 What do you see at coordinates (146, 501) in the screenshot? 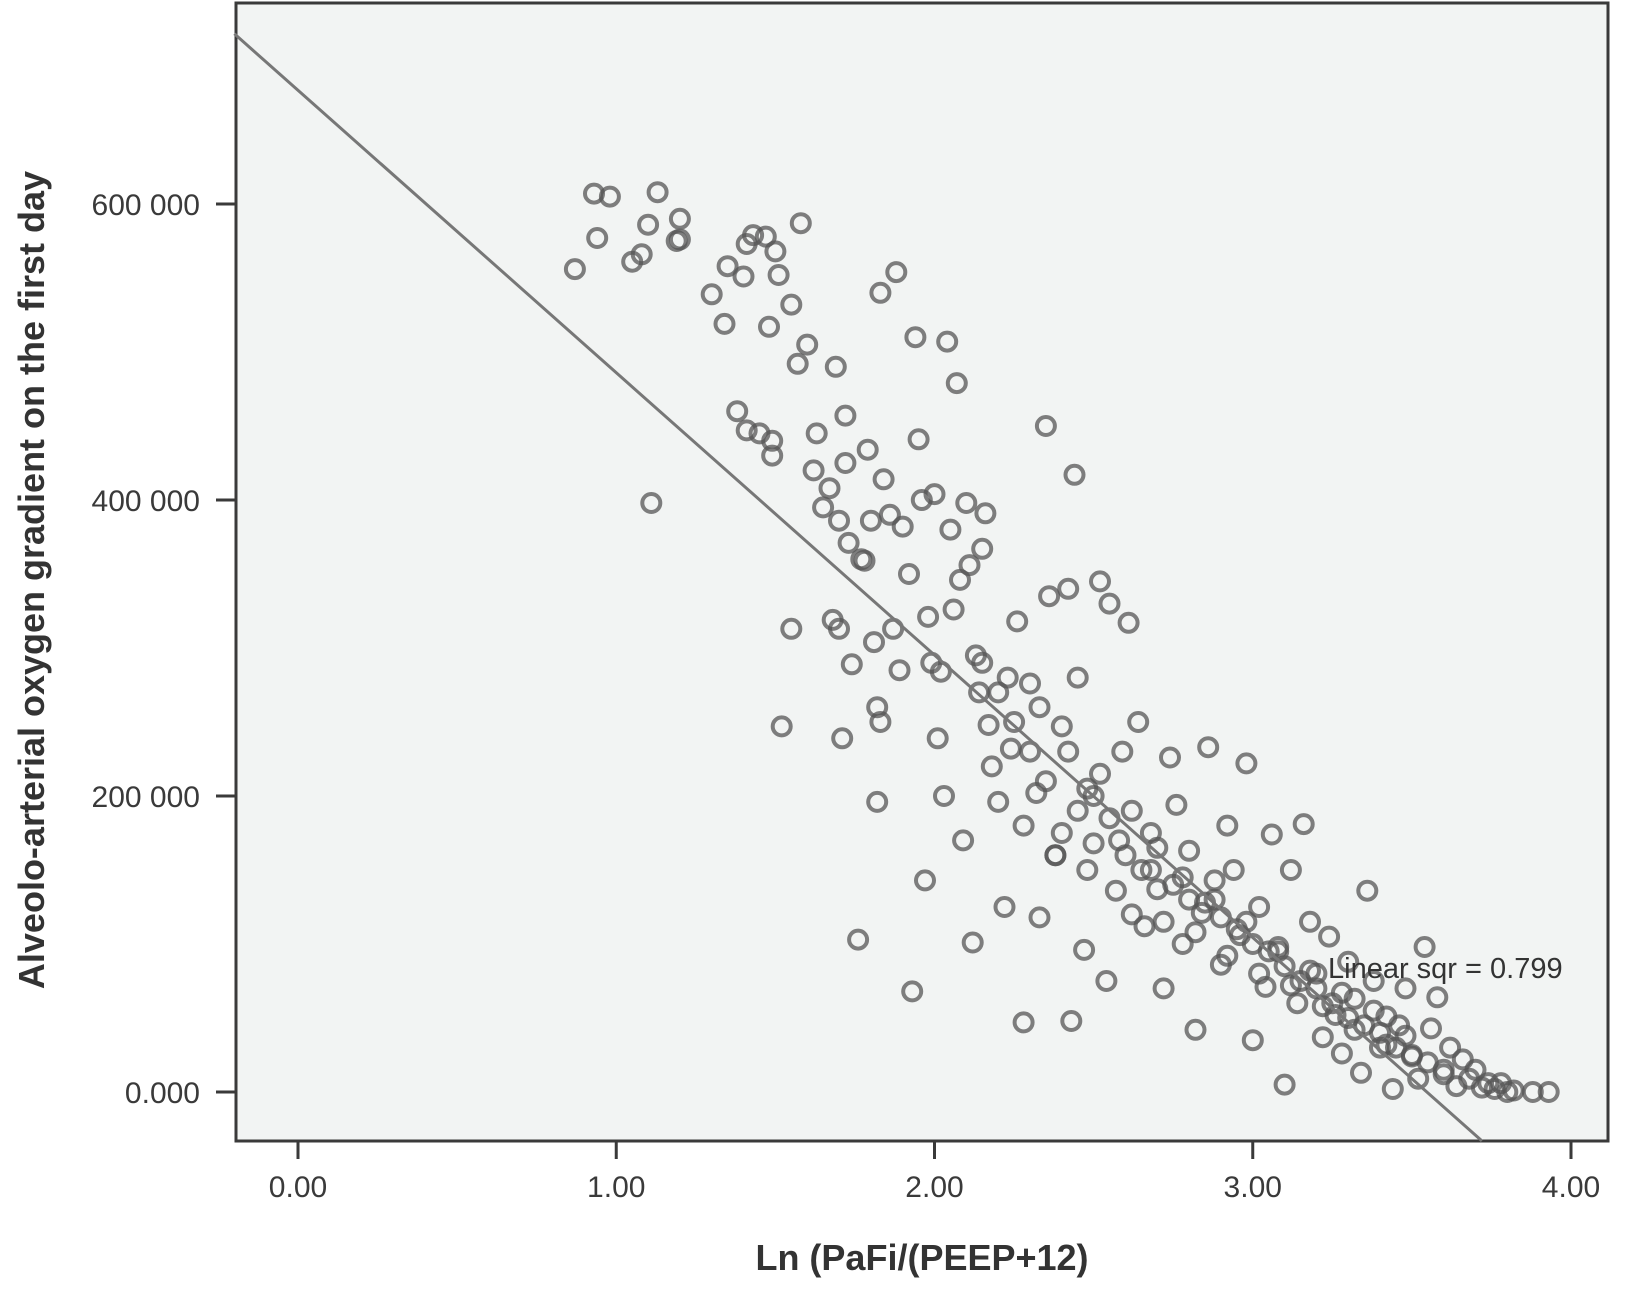
I see `y-tick-label: 400 000` at bounding box center [146, 501].